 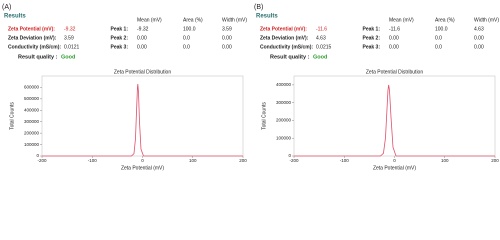 What do you see at coordinates (321, 38) in the screenshot?
I see `summary-value: 4.63` at bounding box center [321, 38].